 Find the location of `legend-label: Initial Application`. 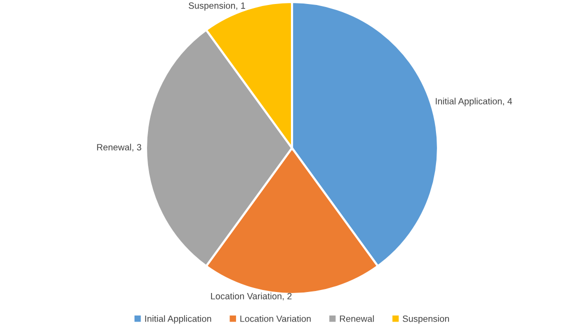

legend-label: Initial Application is located at coordinates (178, 319).